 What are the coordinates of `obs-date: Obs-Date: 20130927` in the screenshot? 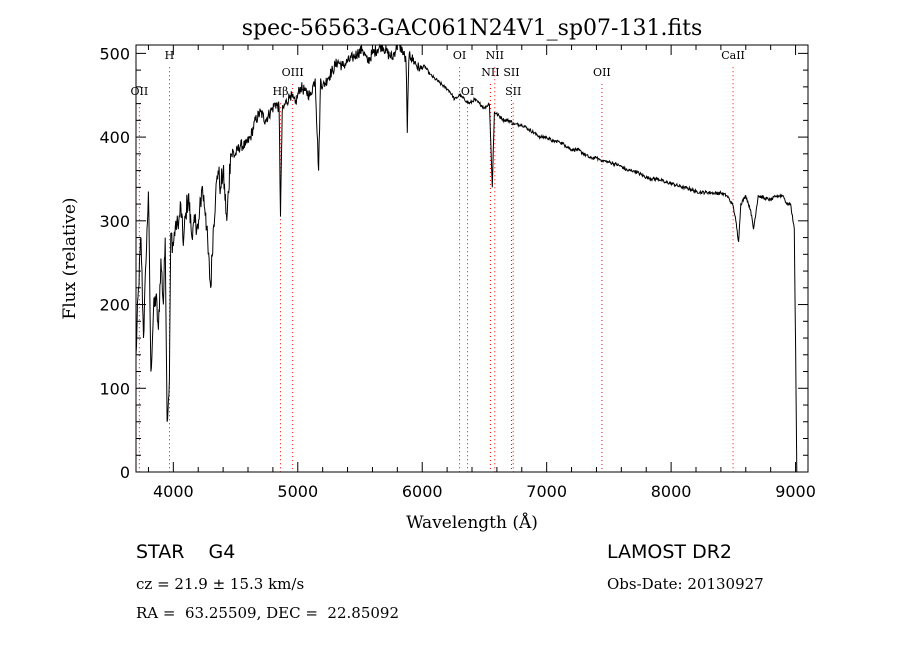 It's located at (685, 584).